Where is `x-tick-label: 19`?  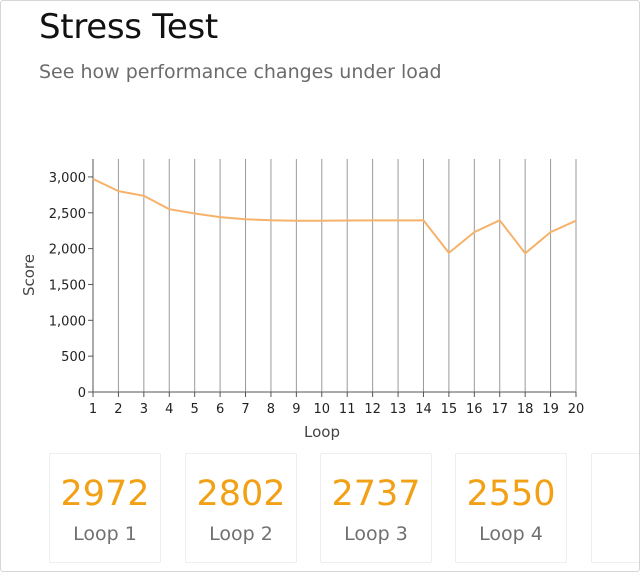
x-tick-label: 19 is located at coordinates (550, 409).